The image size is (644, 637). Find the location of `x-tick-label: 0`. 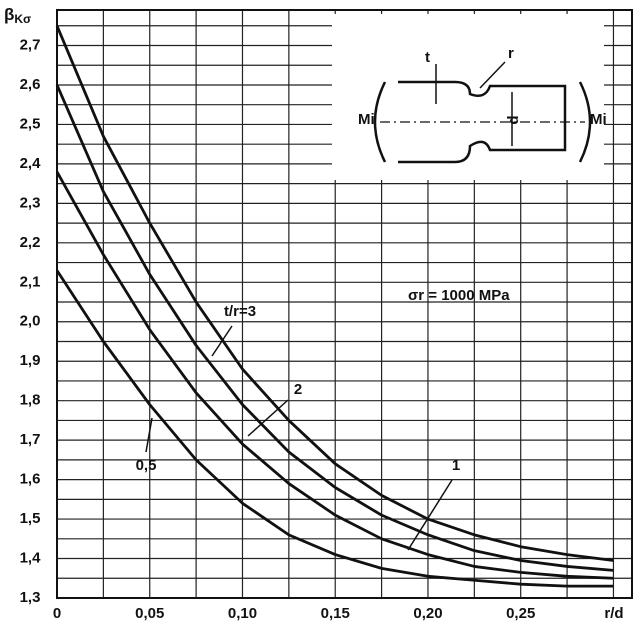

x-tick-label: 0 is located at coordinates (57, 613).